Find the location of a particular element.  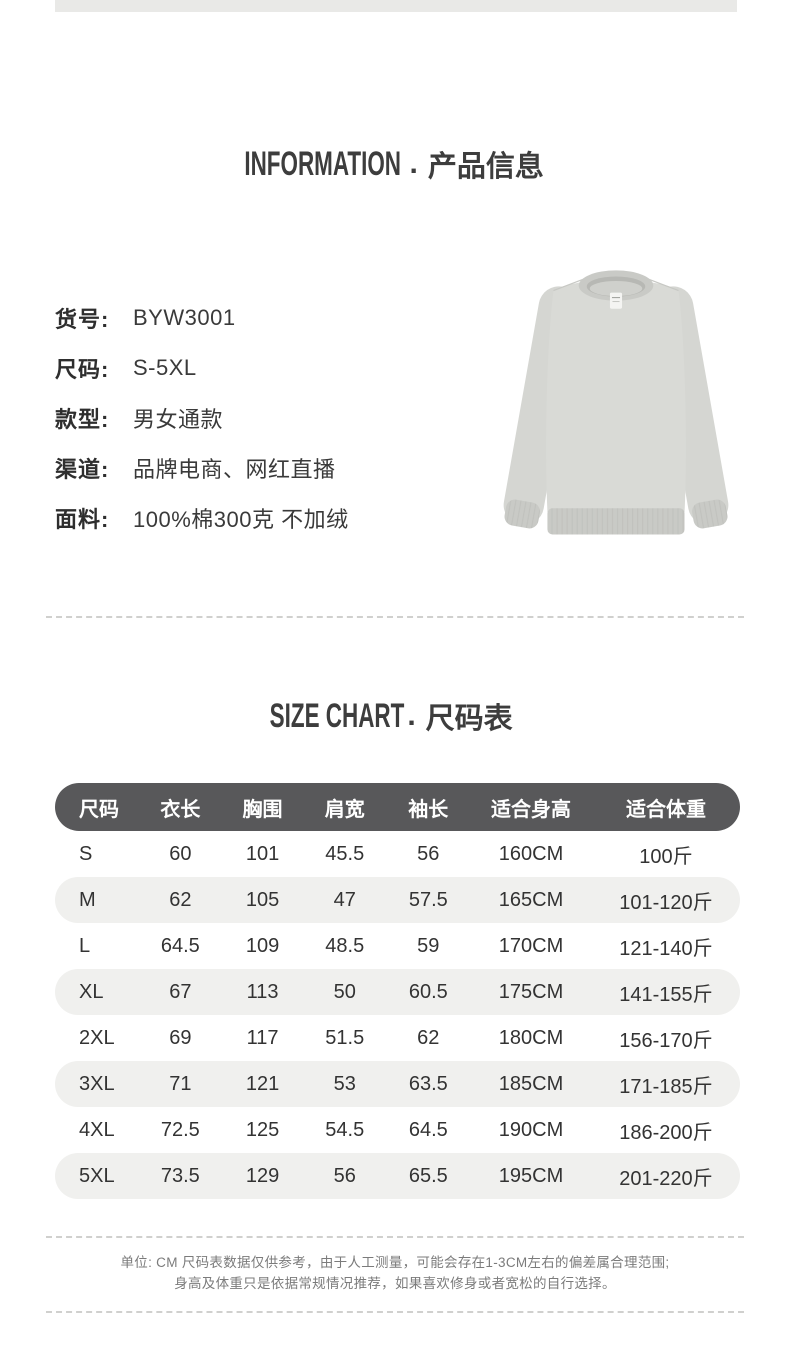

table-header-cell: 肩宽 is located at coordinates (344, 809).